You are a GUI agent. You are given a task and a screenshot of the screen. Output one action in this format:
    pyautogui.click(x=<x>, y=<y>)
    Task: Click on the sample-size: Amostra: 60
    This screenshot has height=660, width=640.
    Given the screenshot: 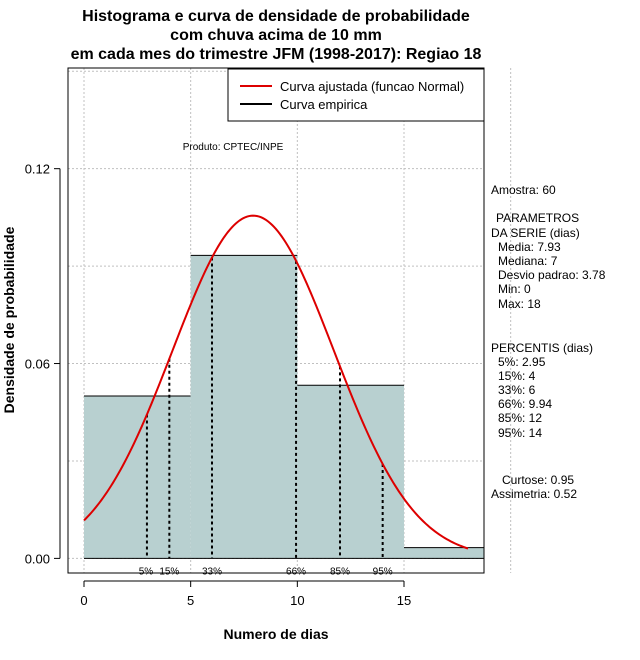 What is the action you would take?
    pyautogui.click(x=523, y=190)
    